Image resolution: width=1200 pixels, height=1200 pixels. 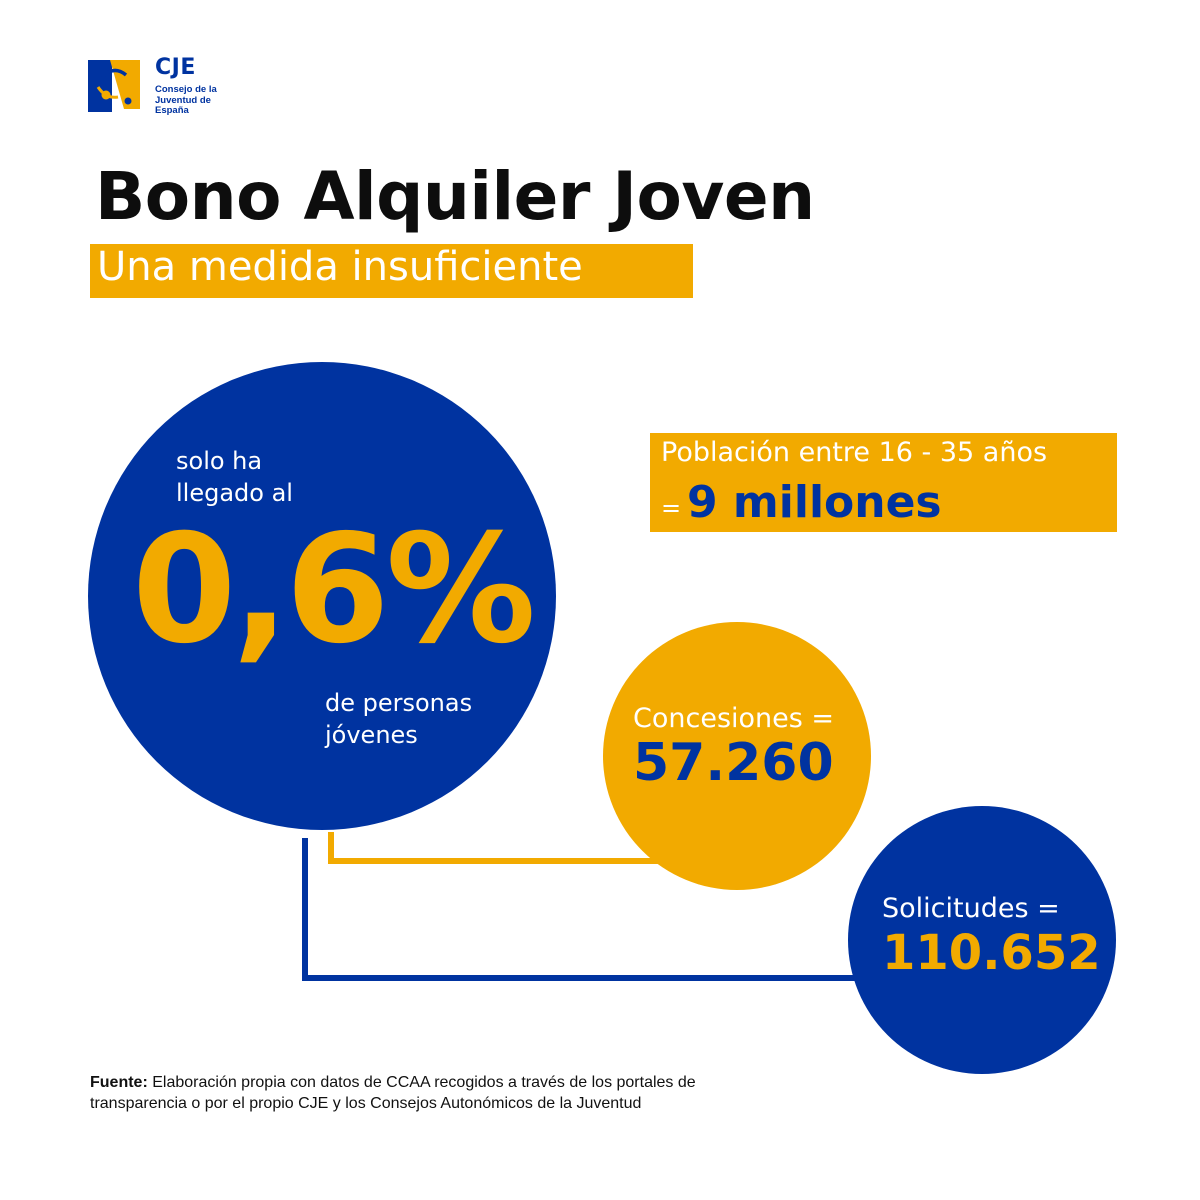 I want to click on source-label: Fuente:, so click(x=119, y=1082).